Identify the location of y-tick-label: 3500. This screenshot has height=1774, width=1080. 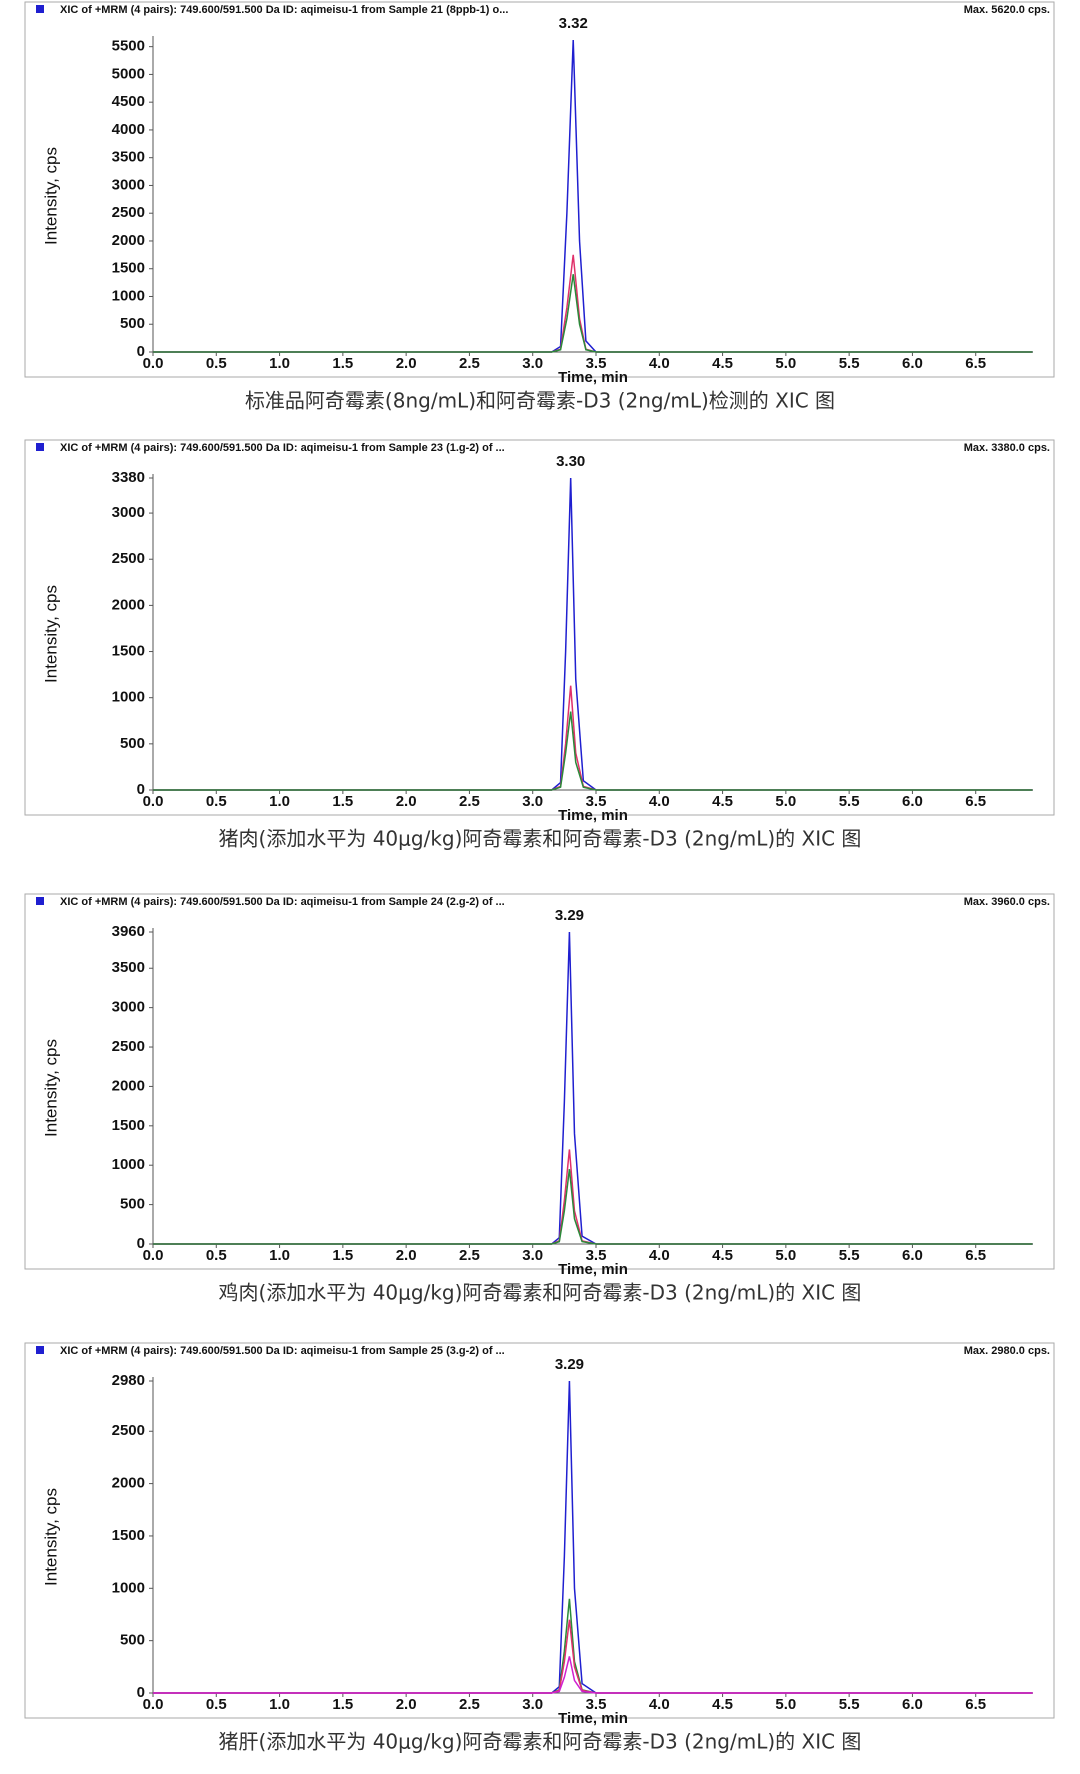
(128, 967).